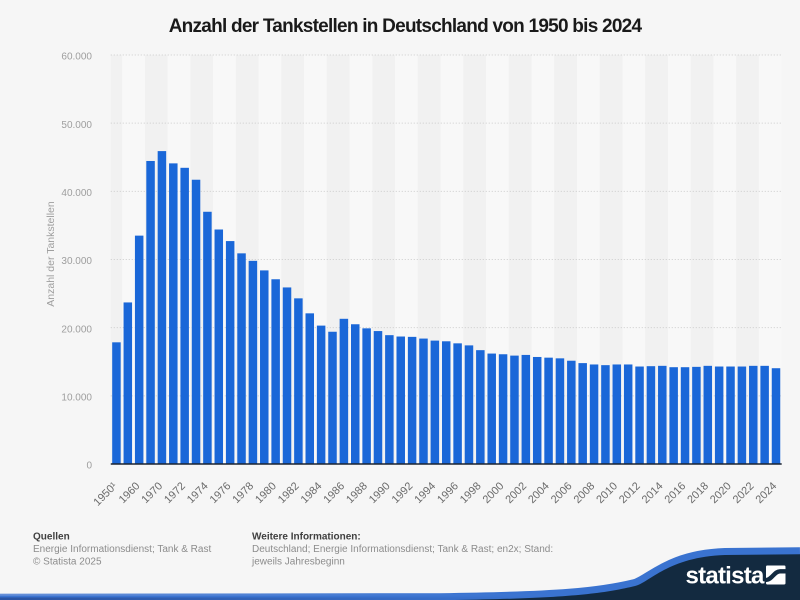 The width and height of the screenshot is (800, 600). Describe the element at coordinates (76, 193) in the screenshot. I see `svg-text: 40.000` at that location.